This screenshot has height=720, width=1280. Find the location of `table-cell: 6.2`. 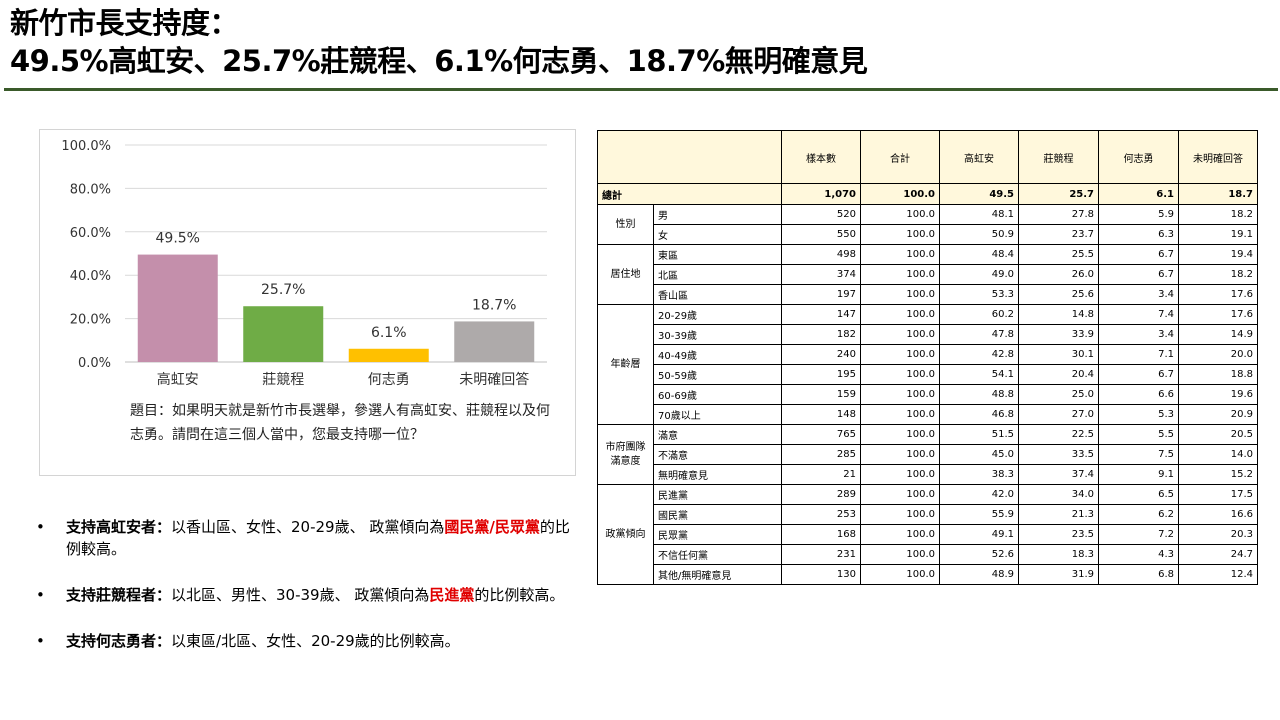

table-cell: 6.2 is located at coordinates (1138, 514).